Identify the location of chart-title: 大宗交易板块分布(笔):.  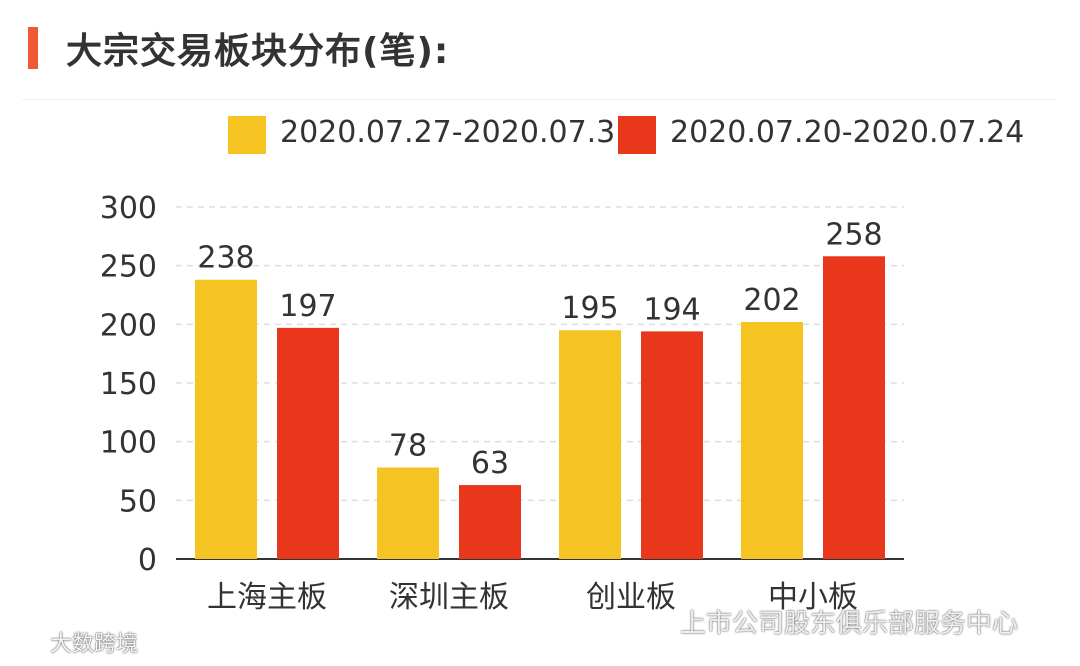
(258, 51).